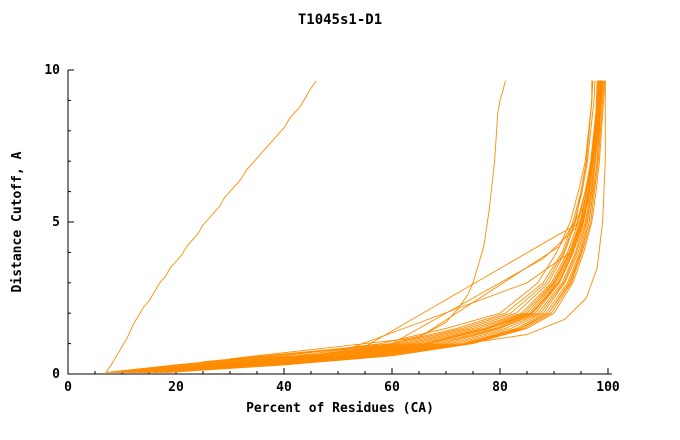 The width and height of the screenshot is (680, 440). Describe the element at coordinates (284, 387) in the screenshot. I see `x-tick-label: 40` at that location.